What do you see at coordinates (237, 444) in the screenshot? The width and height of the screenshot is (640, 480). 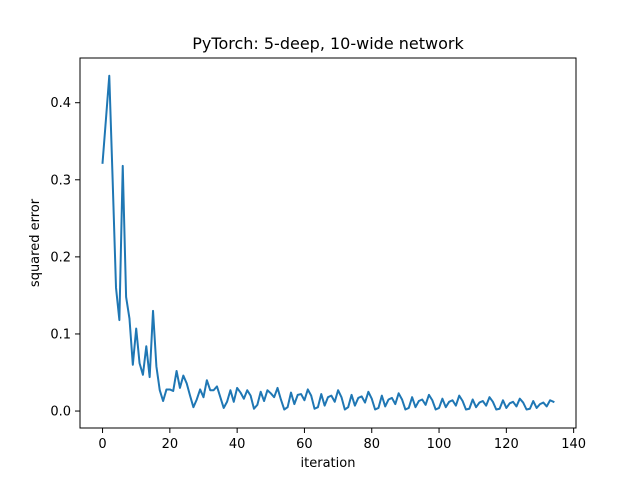 I see `x-tick-label: 40` at bounding box center [237, 444].